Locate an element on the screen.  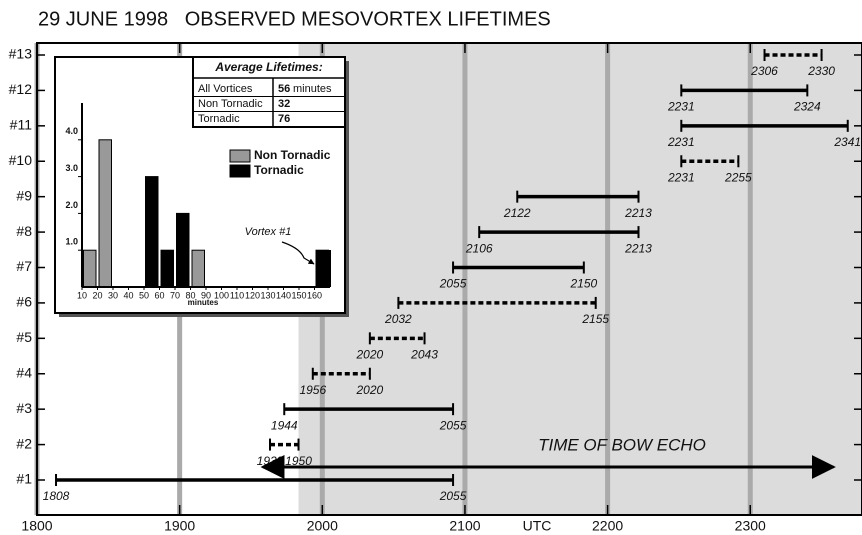
end-label: 2155 is located at coordinates (595, 319).